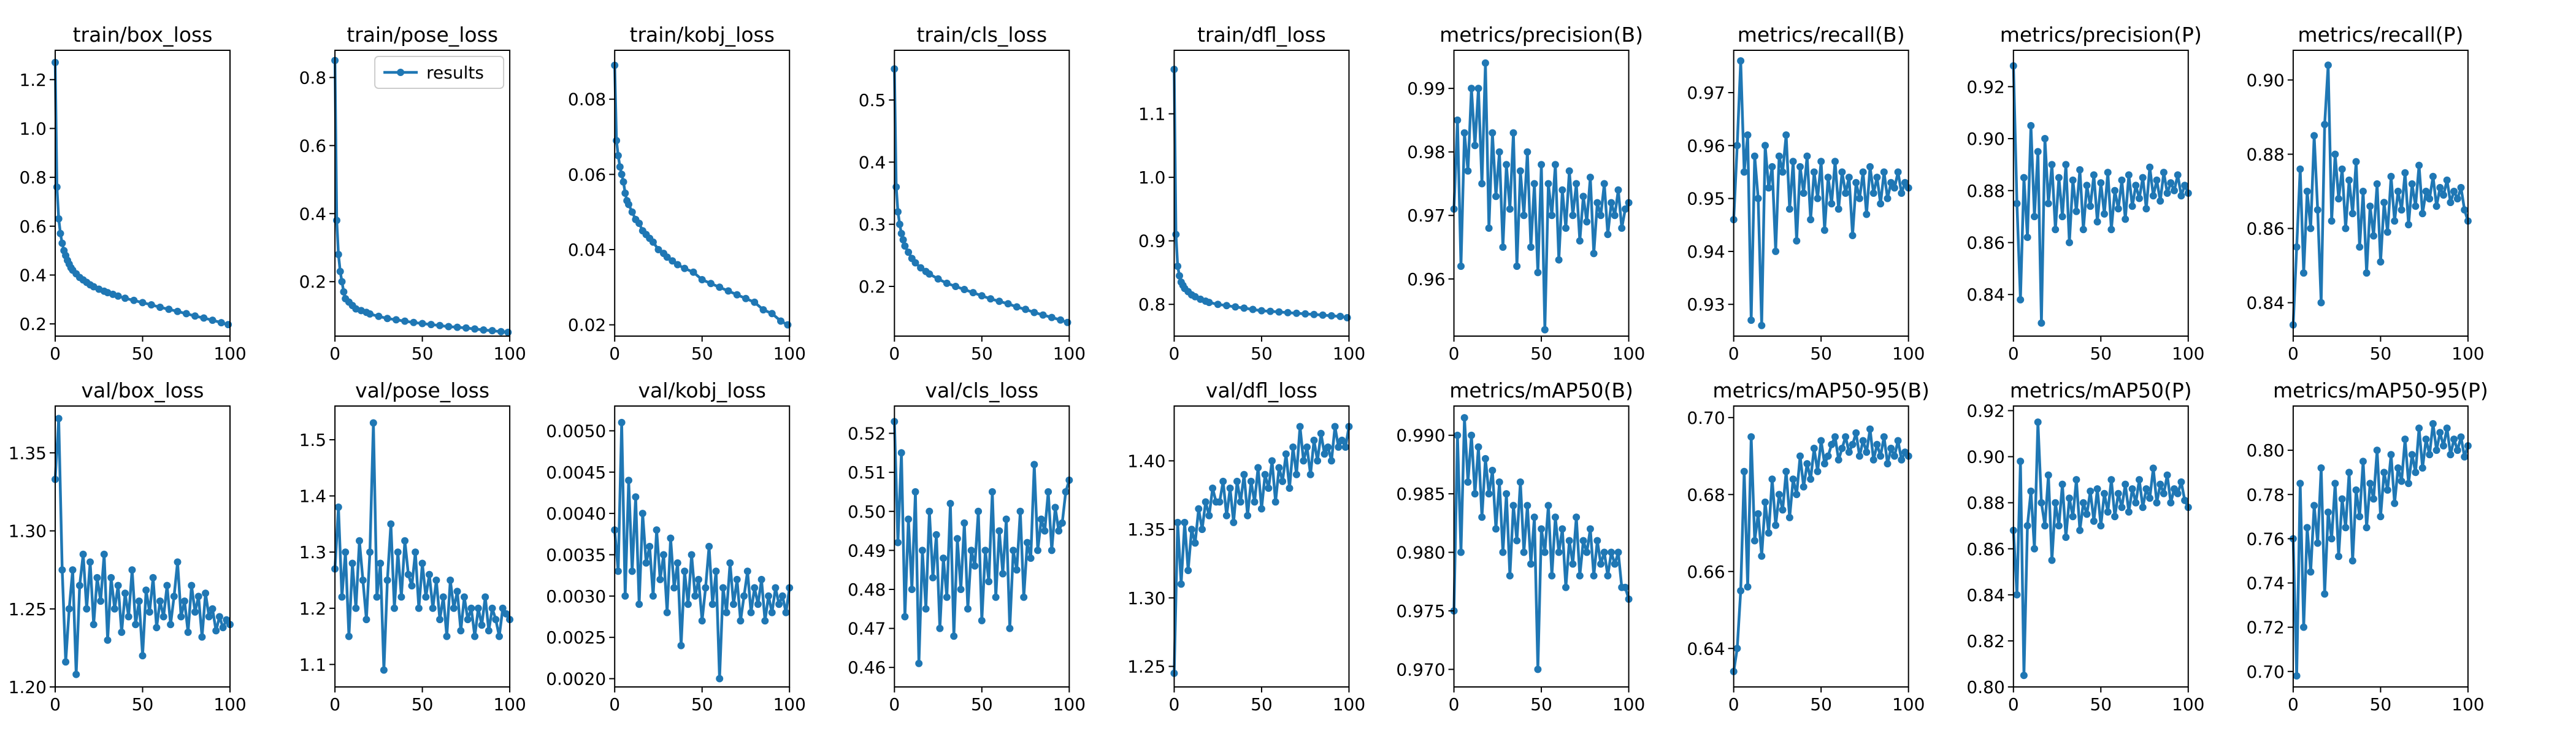 The image size is (2576, 736). I want to click on y-tick-label: 0.8, so click(33, 177).